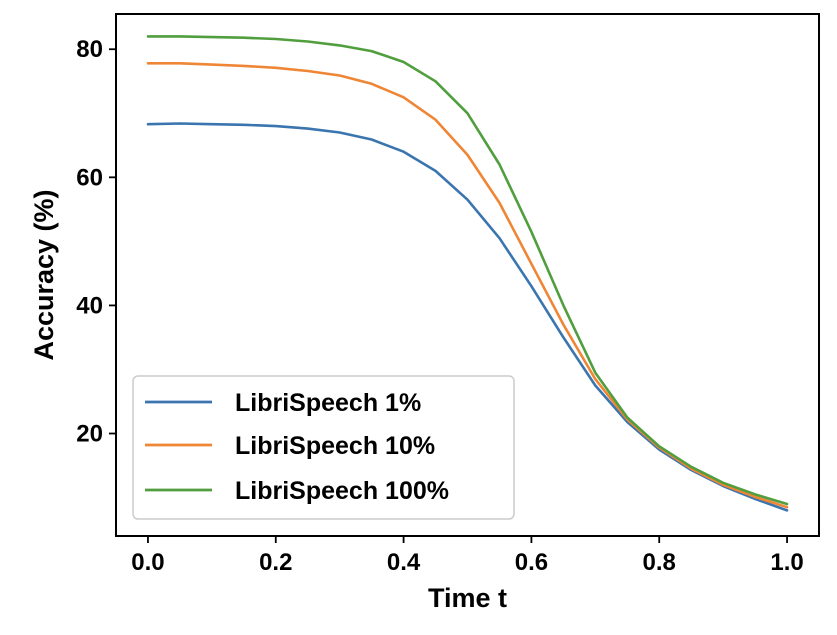 This screenshot has height=635, width=837. What do you see at coordinates (335, 446) in the screenshot?
I see `legend-label-1: LibriSpeech 10%` at bounding box center [335, 446].